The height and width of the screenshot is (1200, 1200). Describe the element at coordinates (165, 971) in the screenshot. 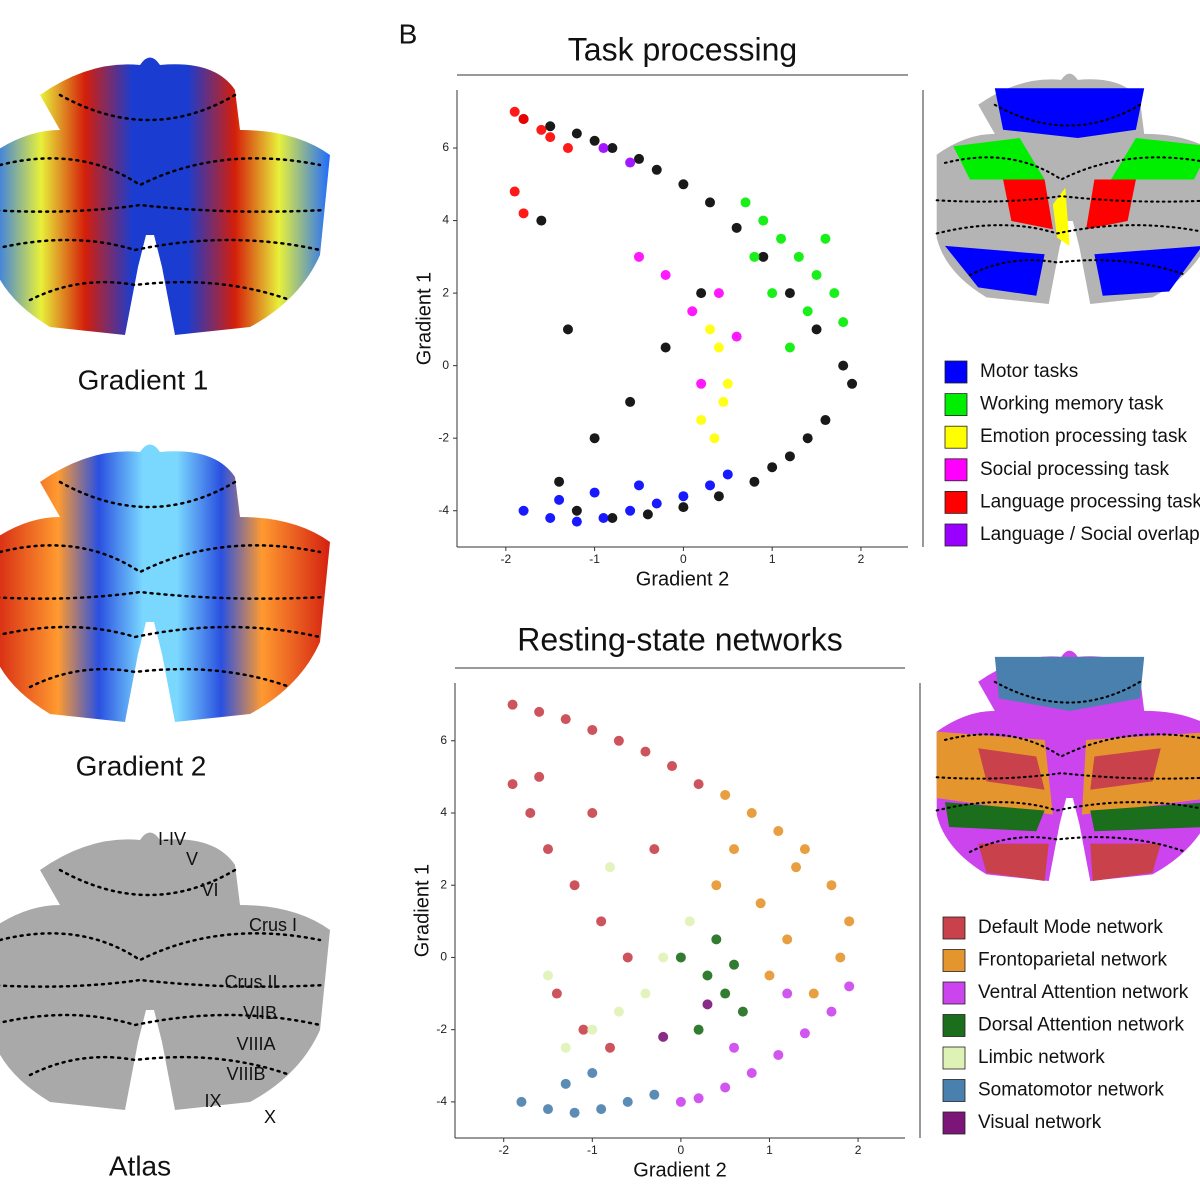

I see `flatmap-atlas` at that location.